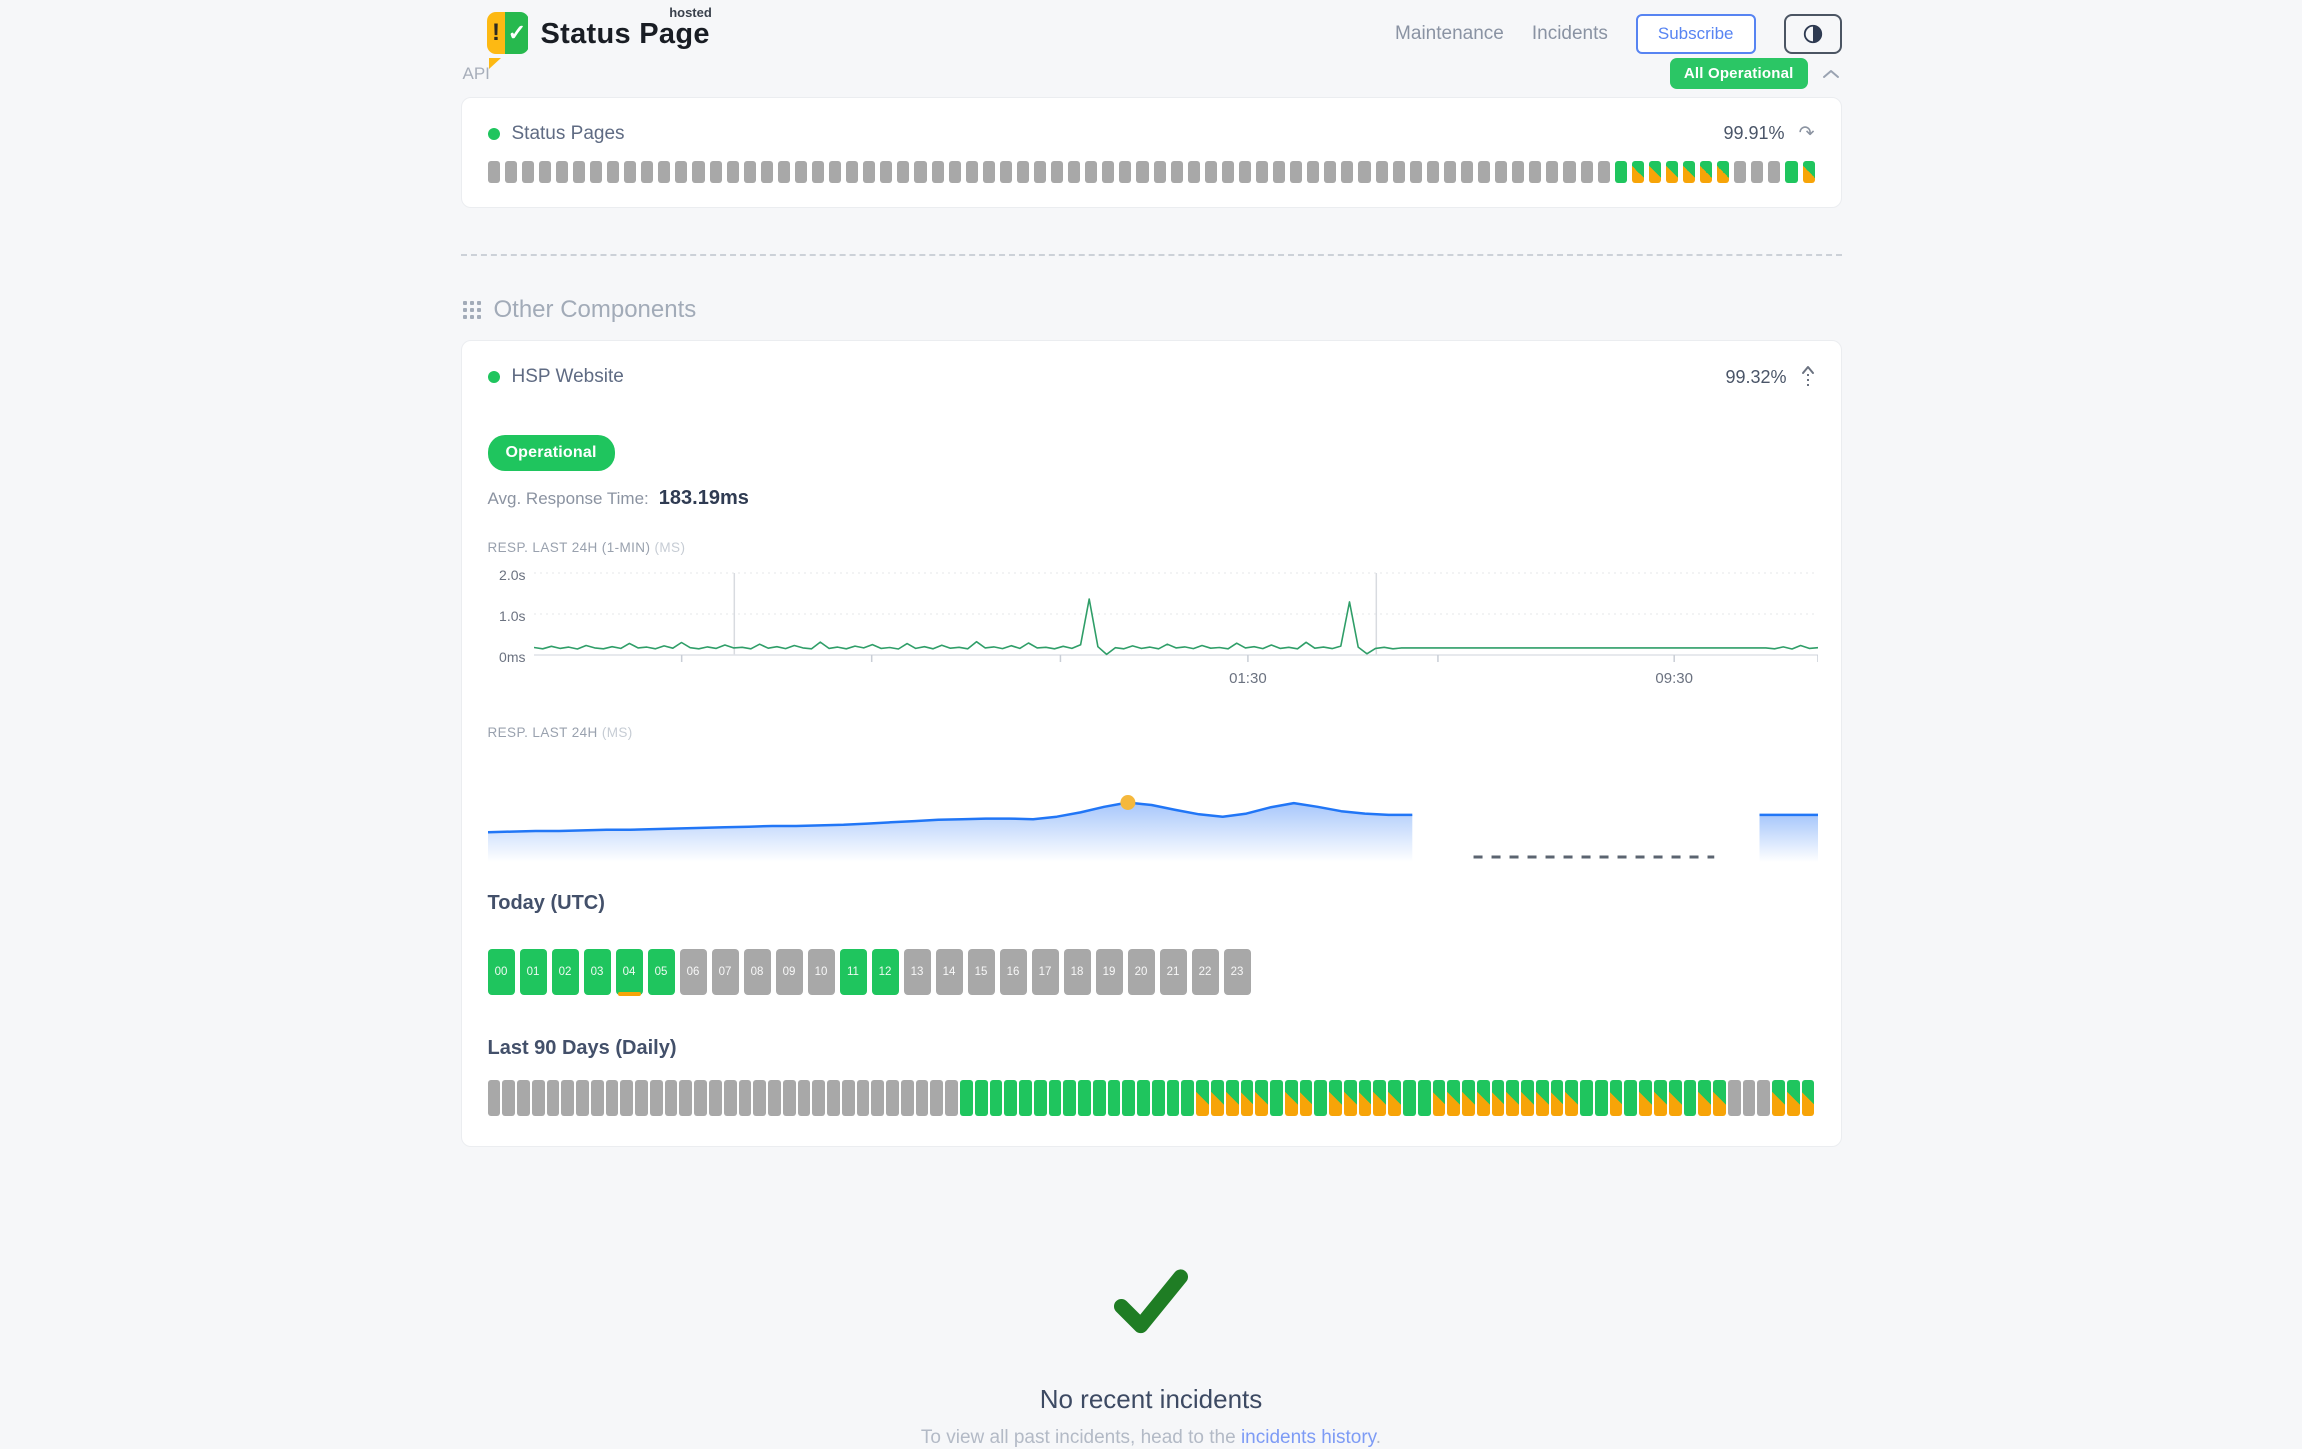 The width and height of the screenshot is (2302, 1449). Describe the element at coordinates (1141, 972) in the screenshot. I see `hour-block: 20` at that location.